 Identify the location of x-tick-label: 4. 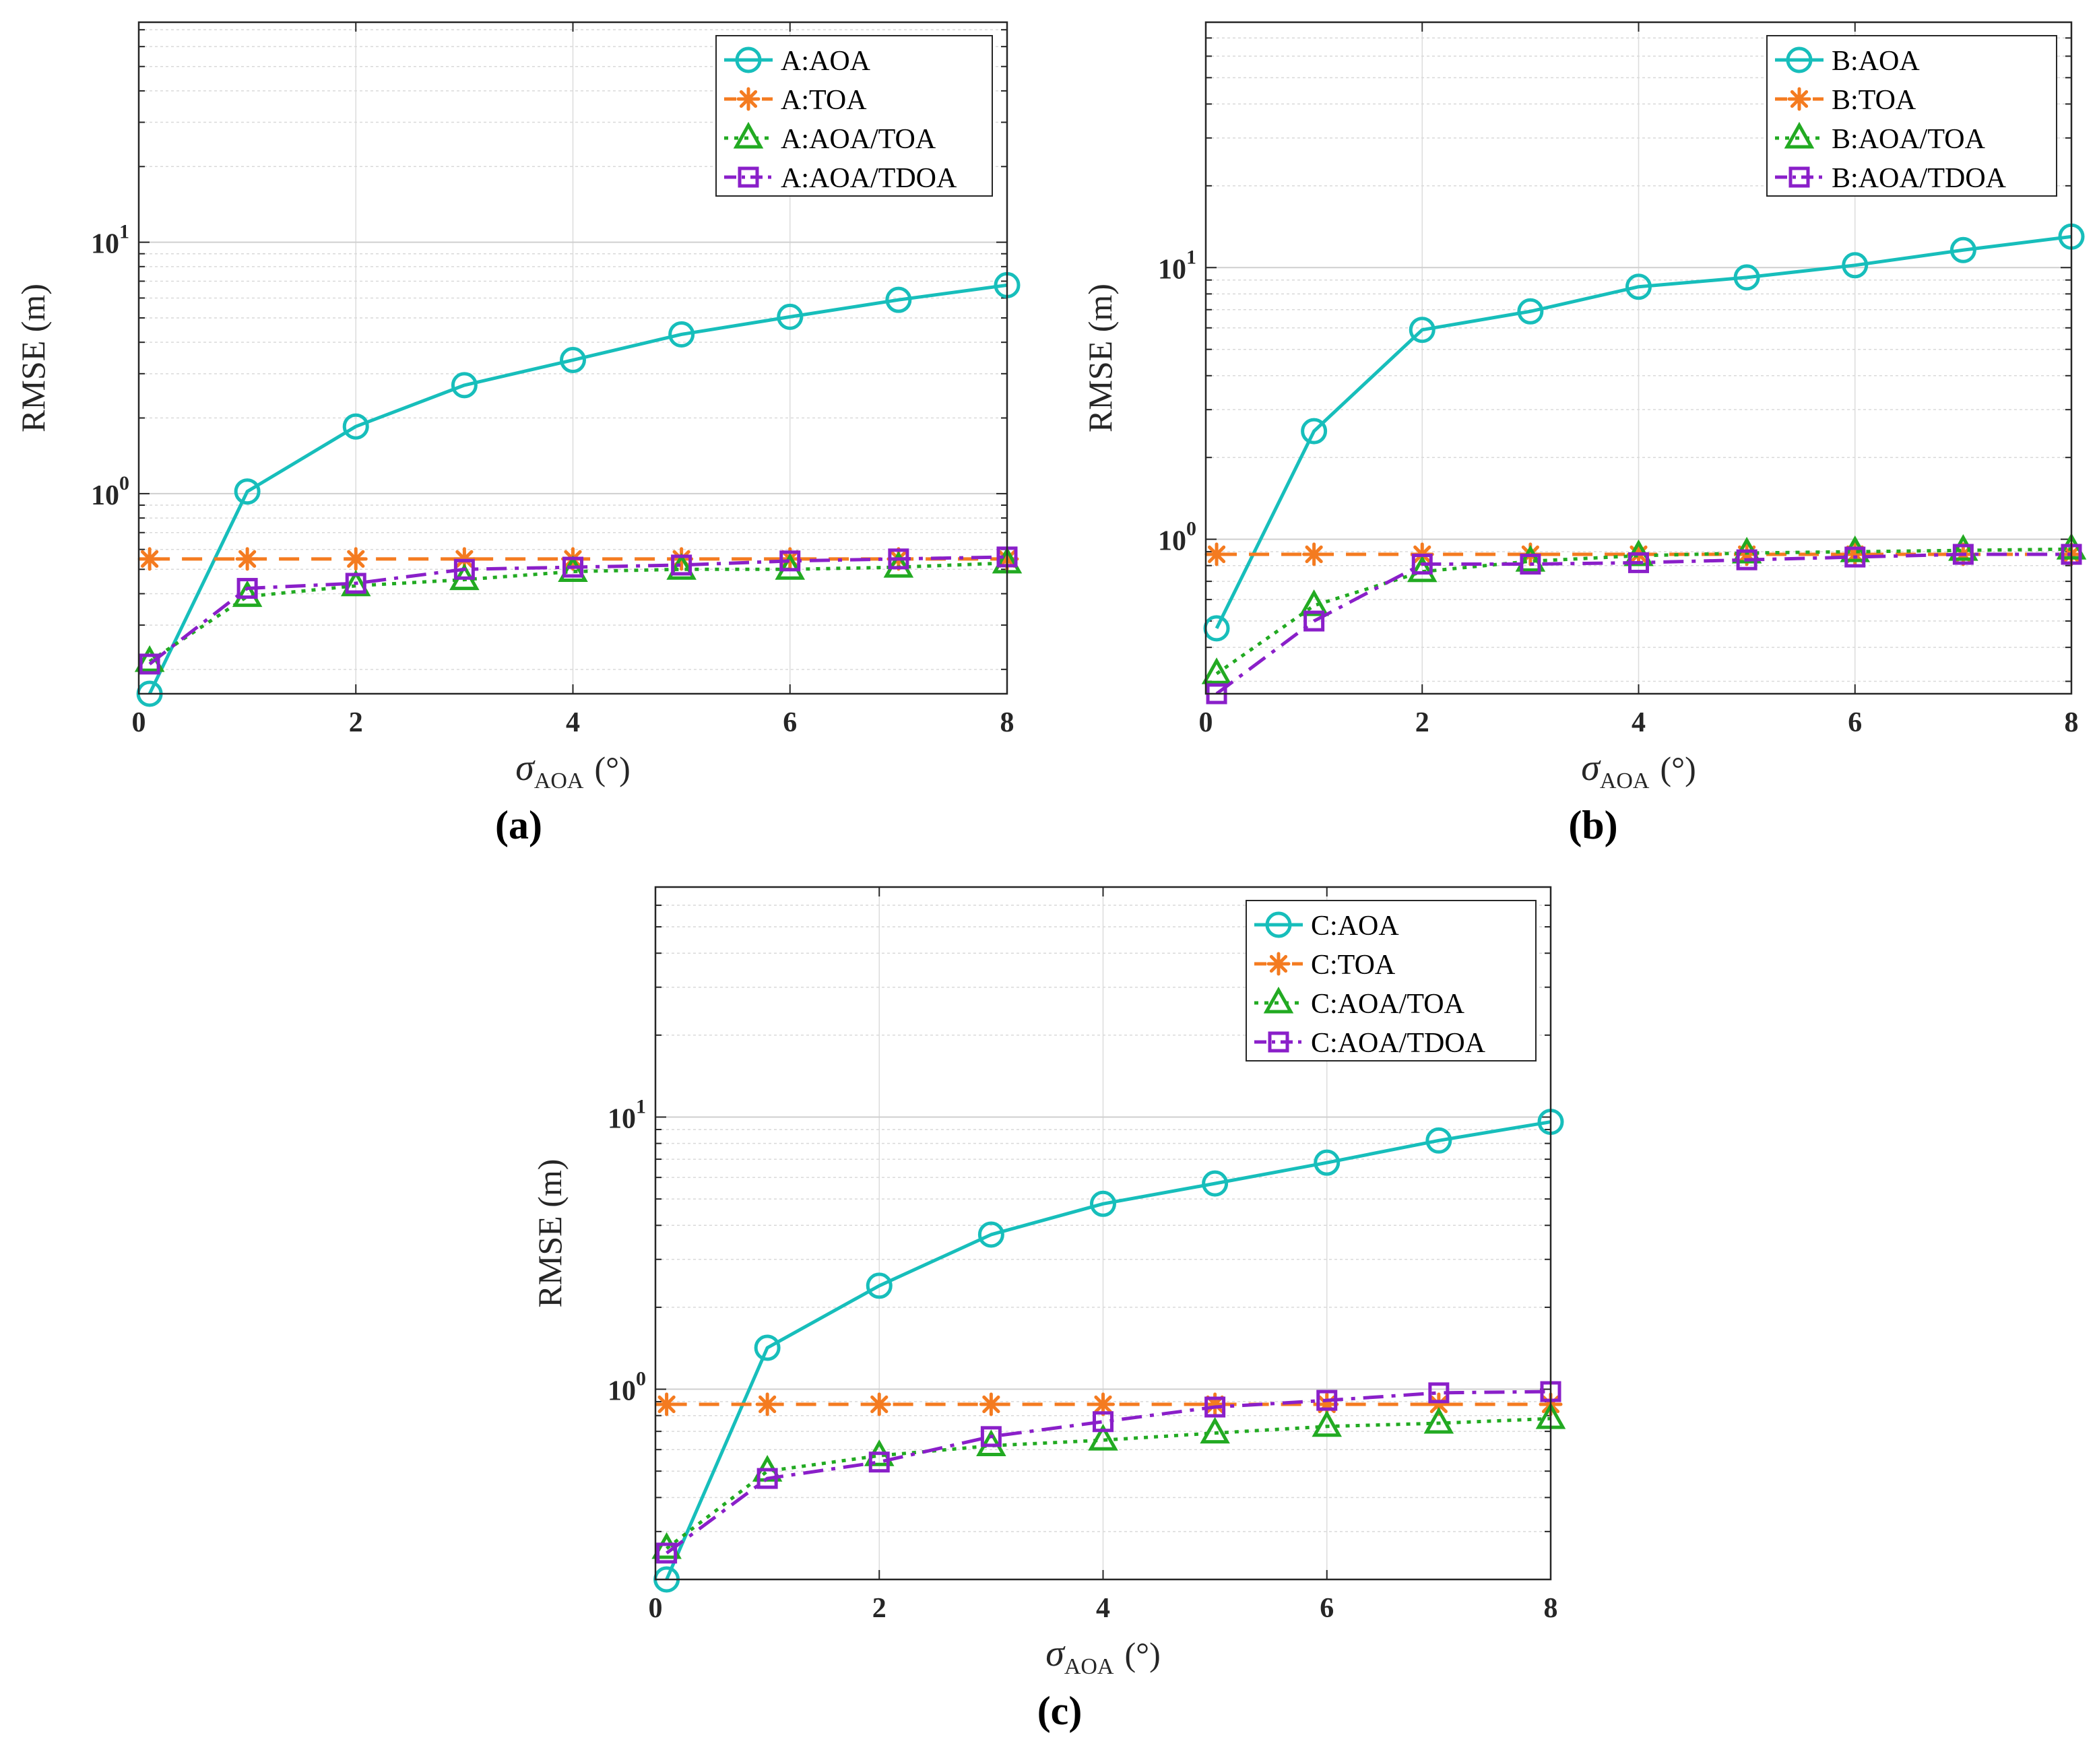
(1103, 1609).